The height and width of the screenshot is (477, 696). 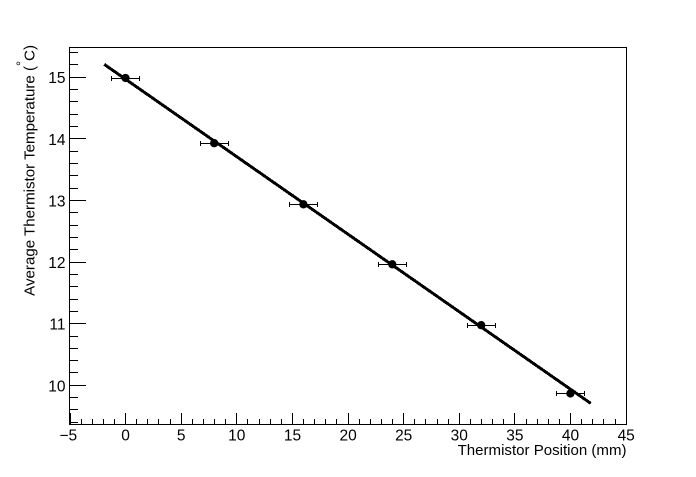 I want to click on svg-text: 11, so click(x=57, y=325).